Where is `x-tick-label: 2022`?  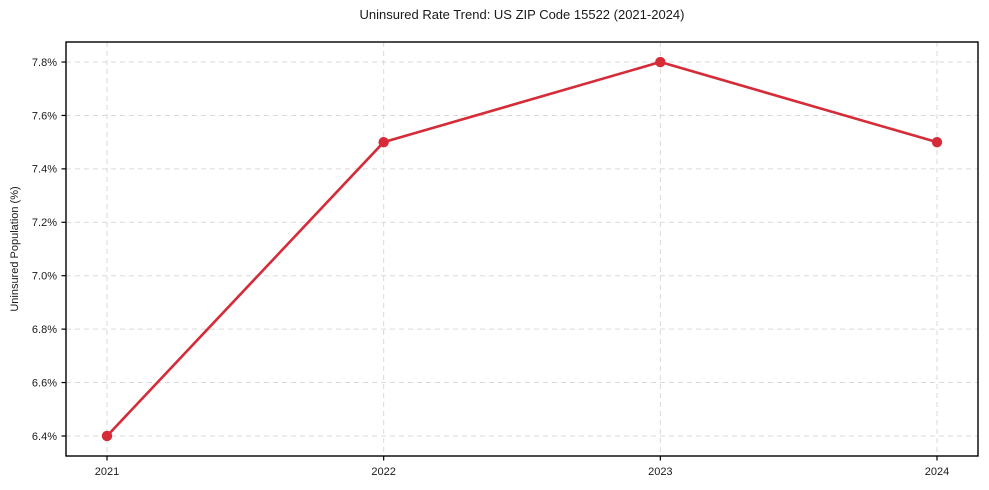
x-tick-label: 2022 is located at coordinates (383, 472).